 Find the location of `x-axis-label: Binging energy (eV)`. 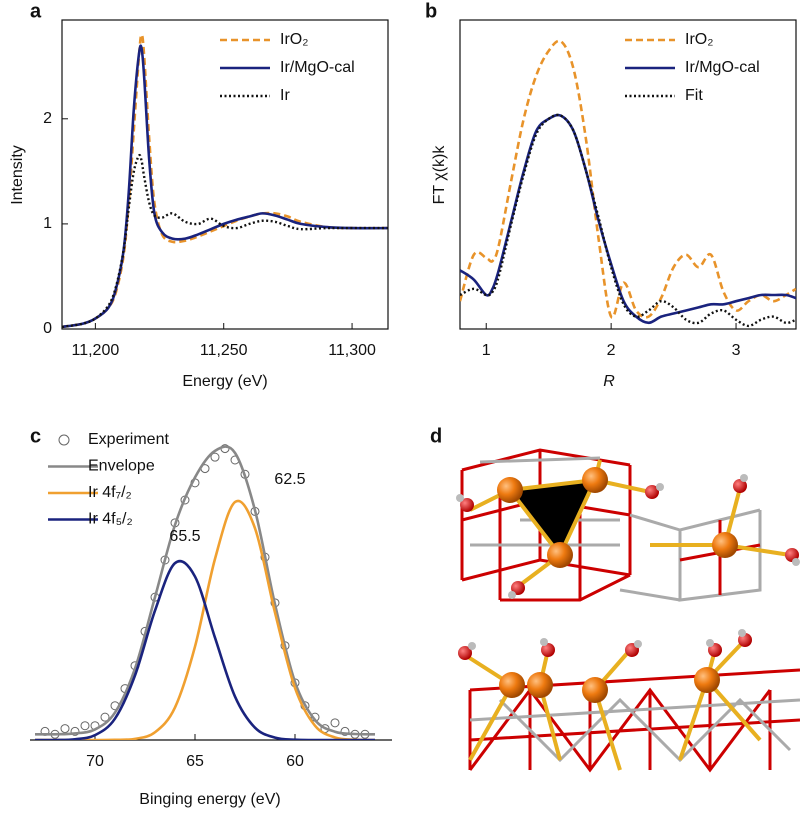

x-axis-label: Binging energy (eV) is located at coordinates (209, 799).